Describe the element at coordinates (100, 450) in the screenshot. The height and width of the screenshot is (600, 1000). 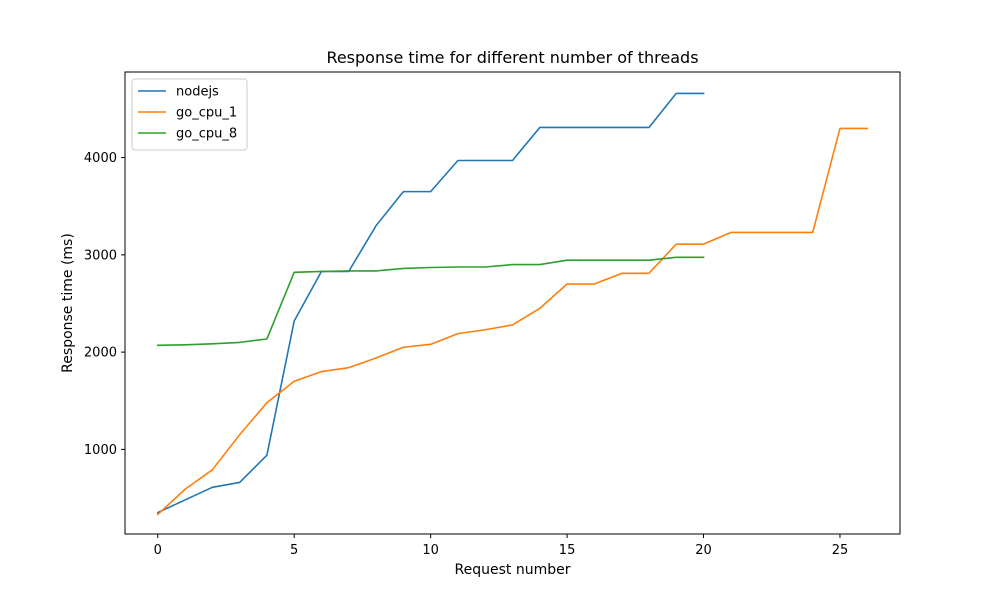
I see `y-tick-label: 1000` at that location.